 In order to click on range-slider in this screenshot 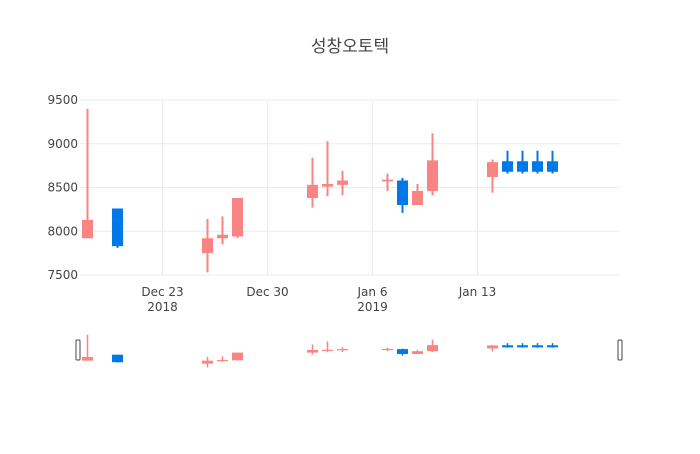, I will do `click(349, 351)`.